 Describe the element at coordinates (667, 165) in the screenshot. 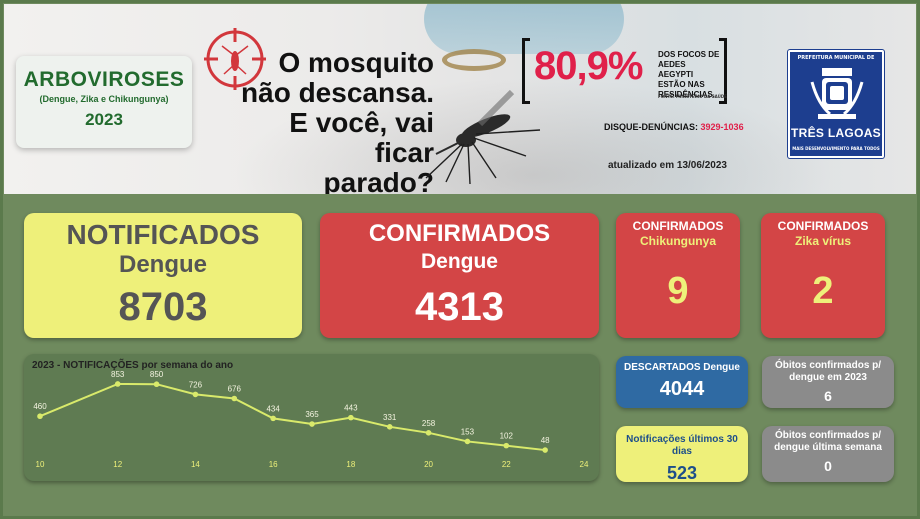

I see `updated-date: atualizado em 13/06/2023` at that location.